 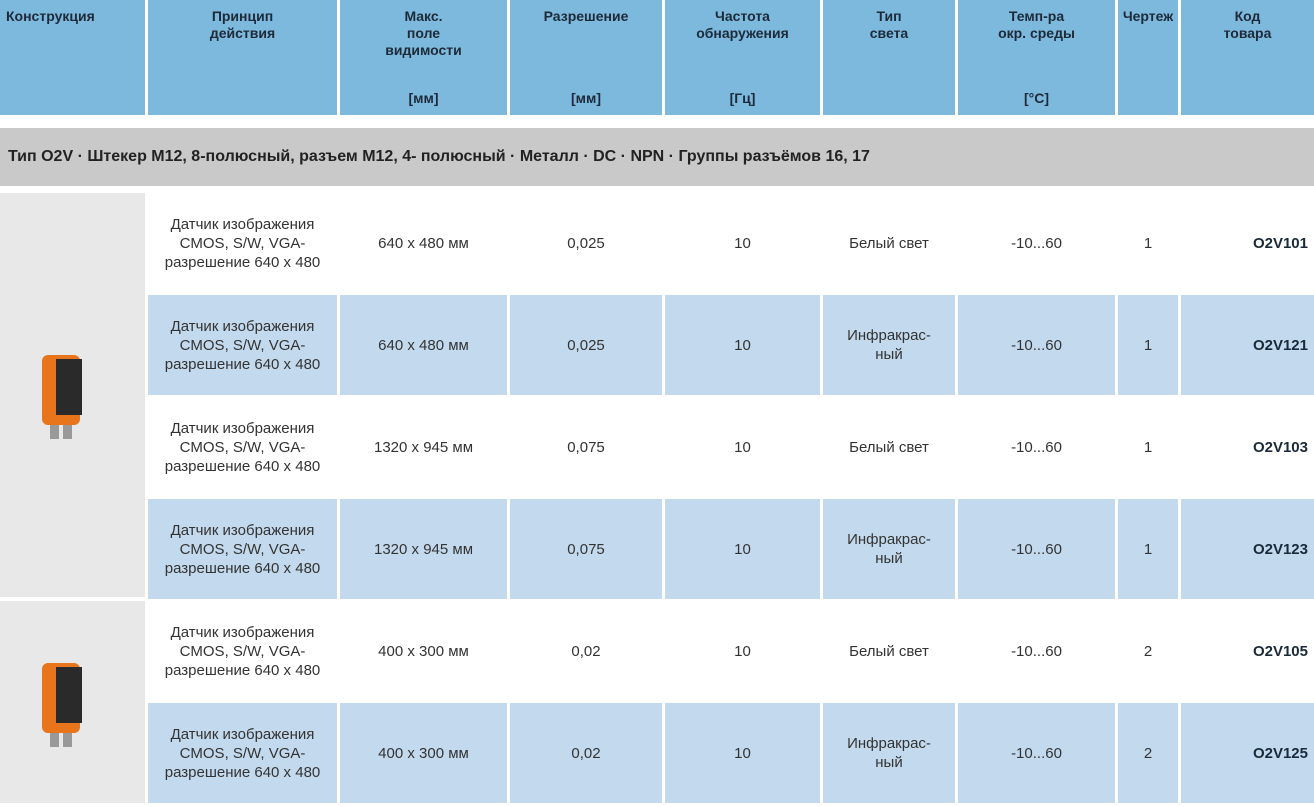 I want to click on header-cell: Код товара, so click(x=1247, y=57).